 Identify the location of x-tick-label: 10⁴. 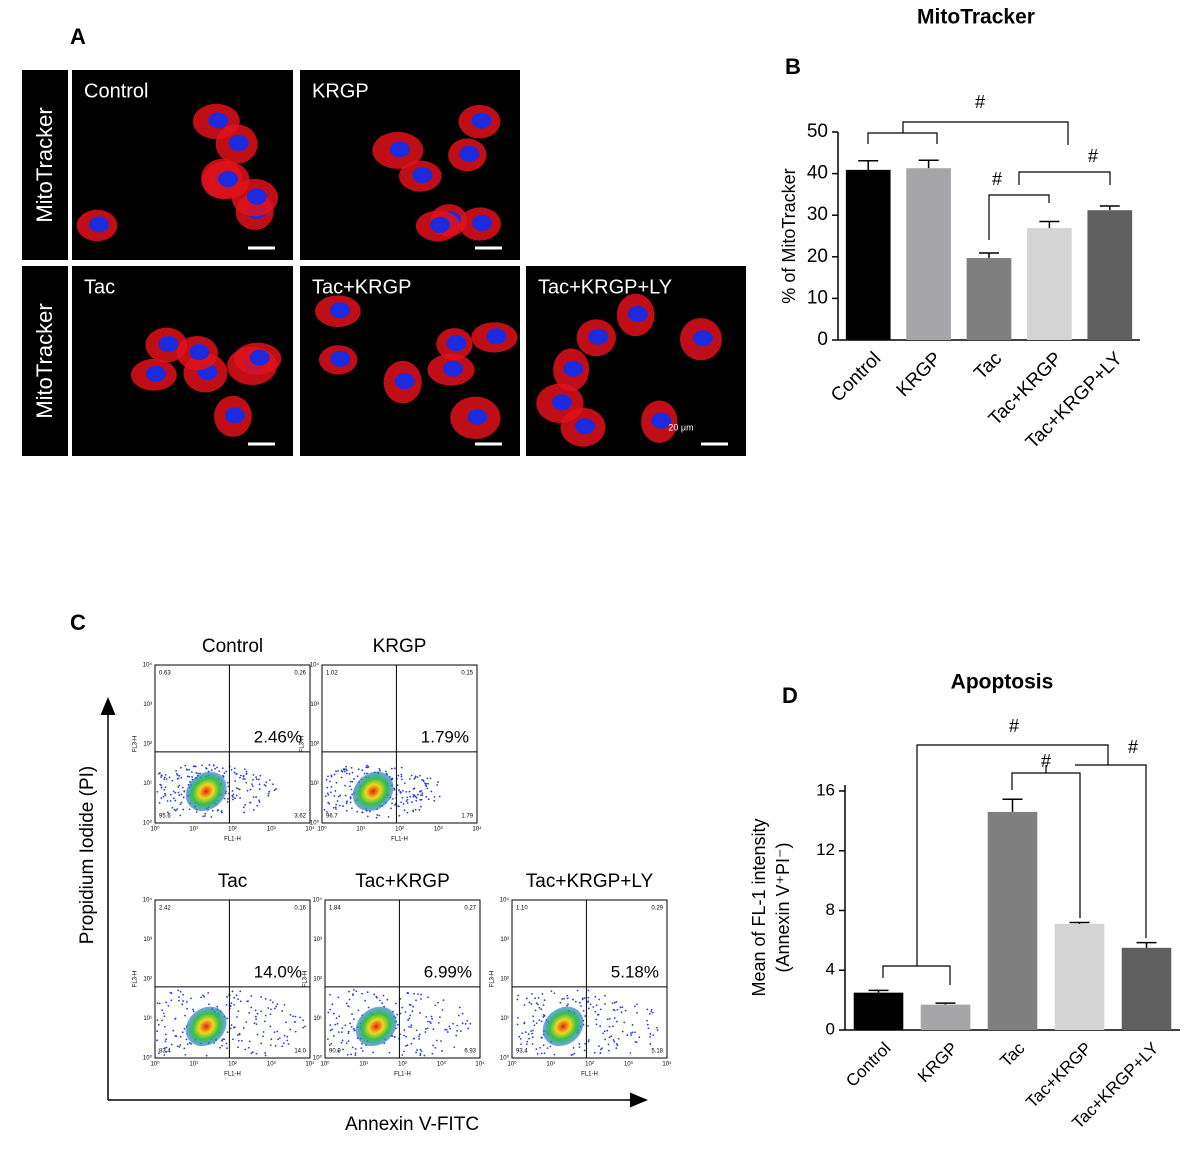
(480, 1064).